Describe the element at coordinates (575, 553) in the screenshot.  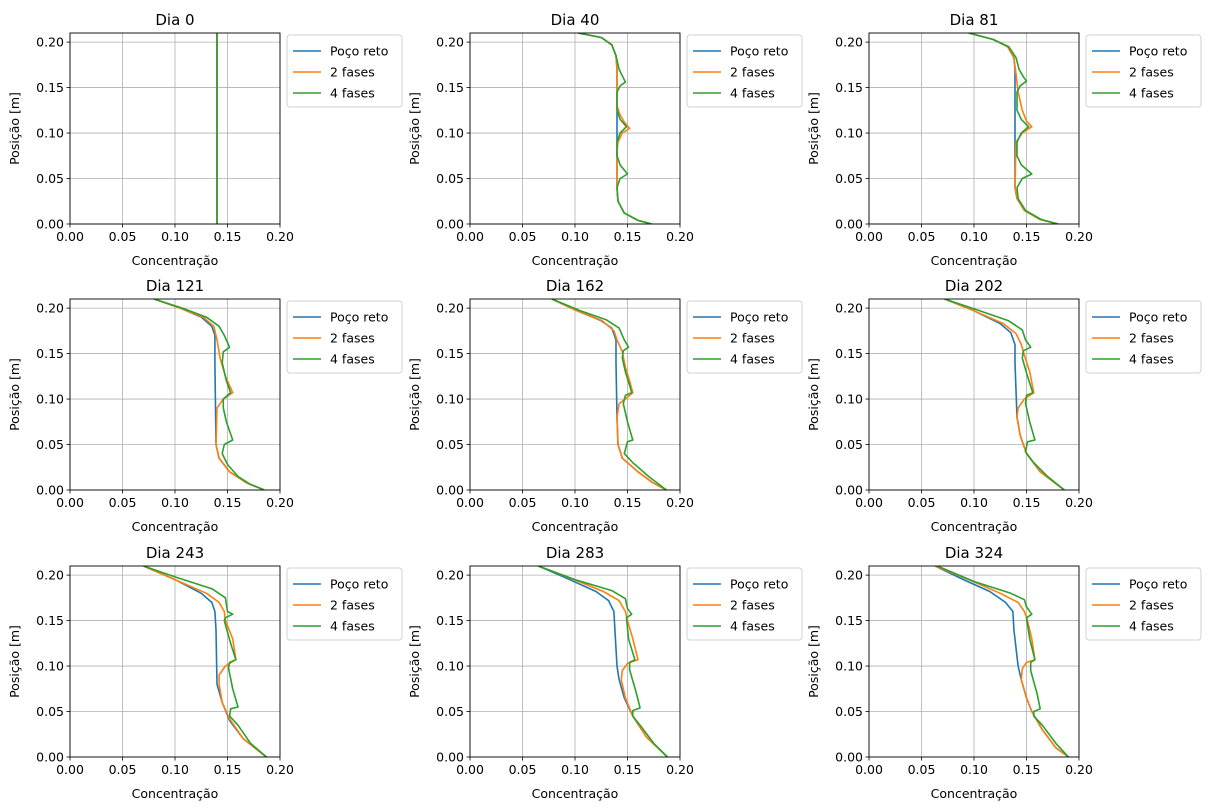
I see `subplot-title: Dia 283` at that location.